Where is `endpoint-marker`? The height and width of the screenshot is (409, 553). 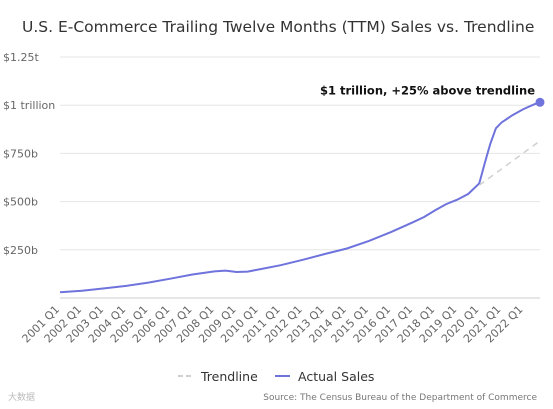 endpoint-marker is located at coordinates (540, 102).